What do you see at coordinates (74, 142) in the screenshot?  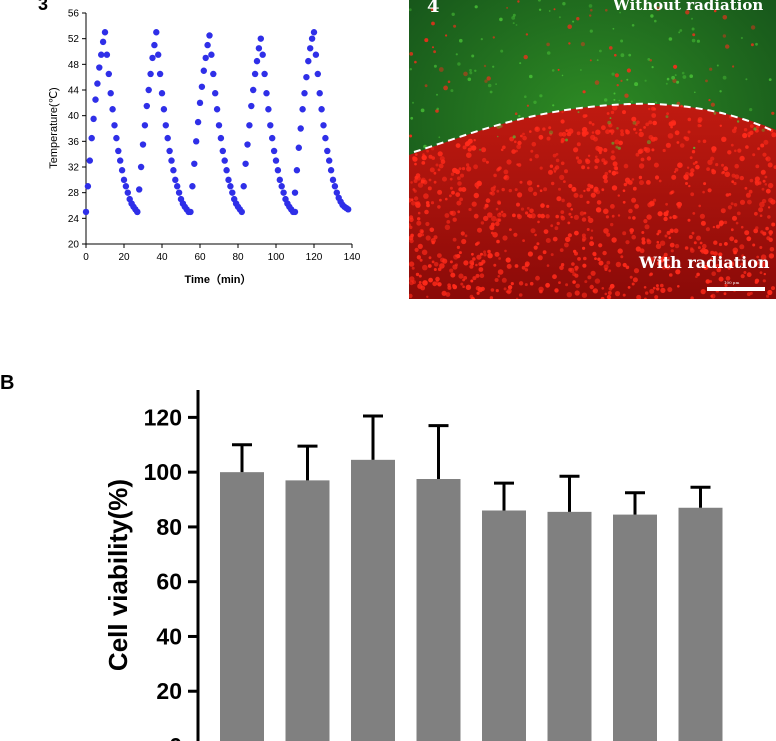 I see `temperature-y-tick-label: 36` at bounding box center [74, 142].